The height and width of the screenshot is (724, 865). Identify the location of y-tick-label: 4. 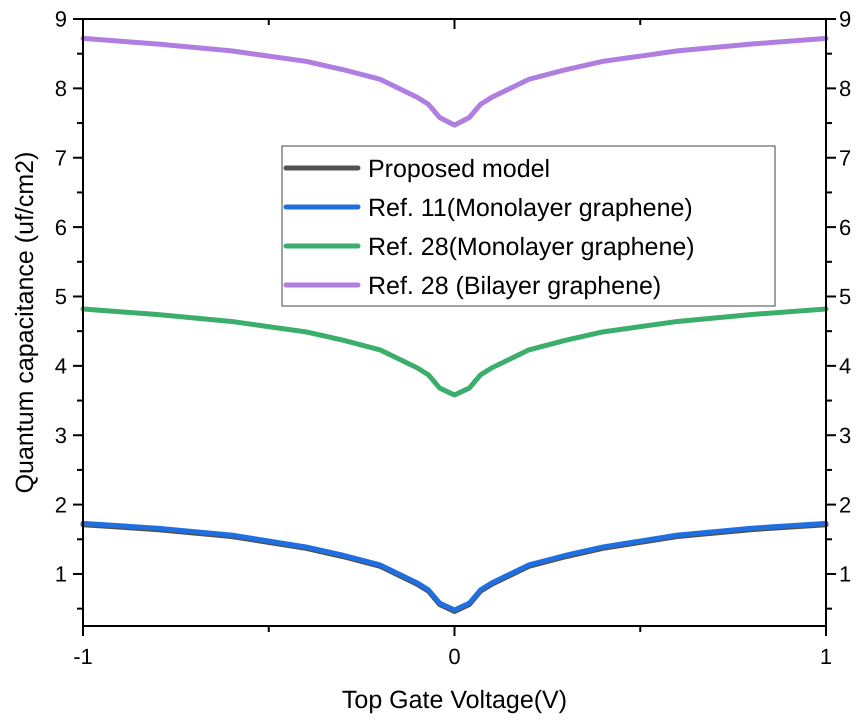
(60, 366).